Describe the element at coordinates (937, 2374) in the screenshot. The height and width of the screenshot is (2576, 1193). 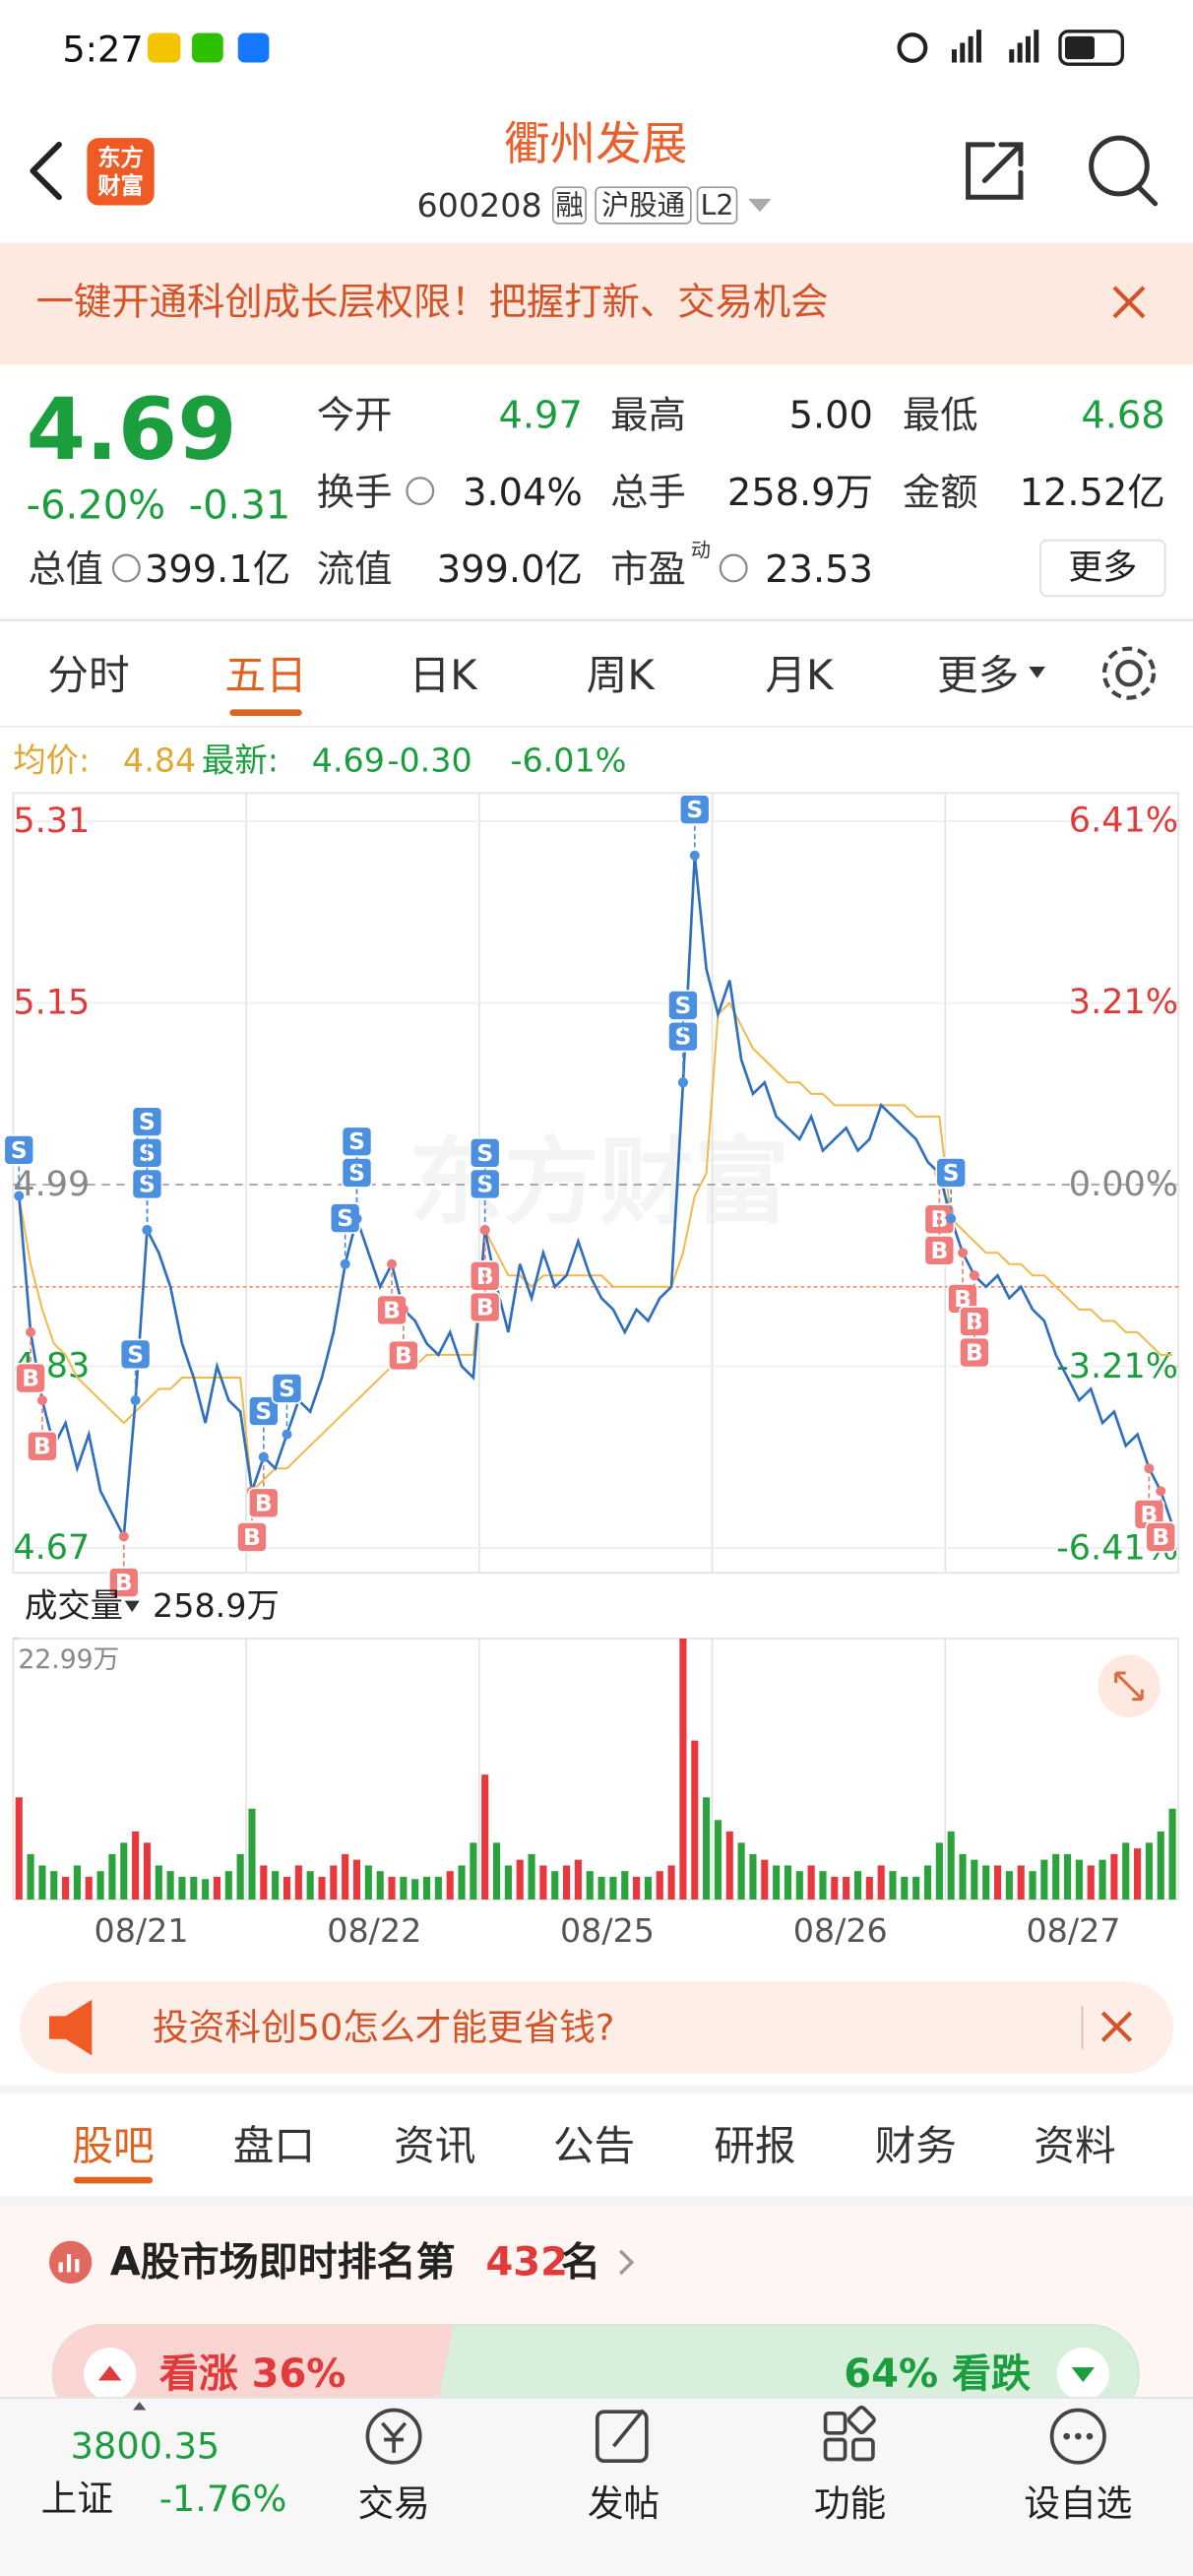
I see `sentiment-down-label: 64% 看跌` at that location.